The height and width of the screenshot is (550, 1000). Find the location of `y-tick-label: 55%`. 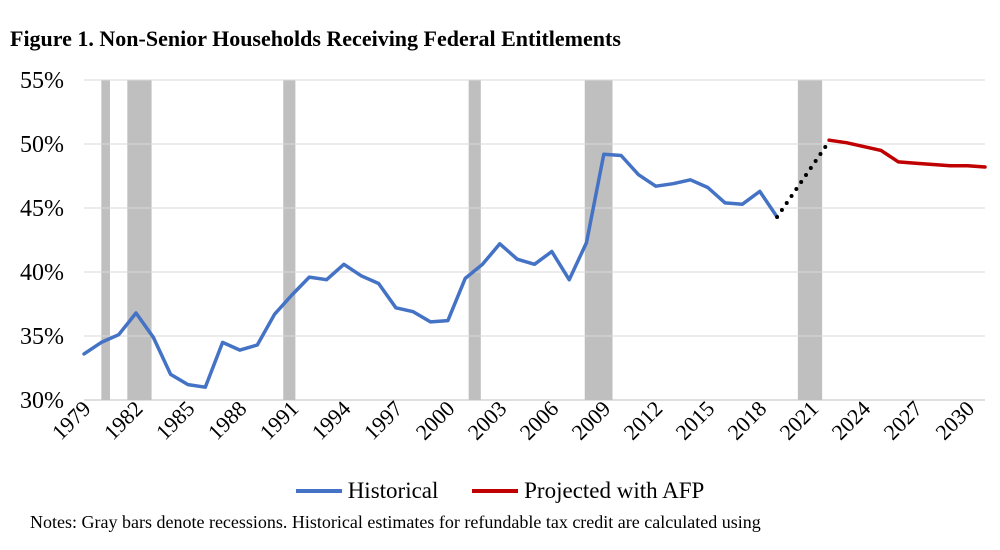

y-tick-label: 55% is located at coordinates (42, 81).